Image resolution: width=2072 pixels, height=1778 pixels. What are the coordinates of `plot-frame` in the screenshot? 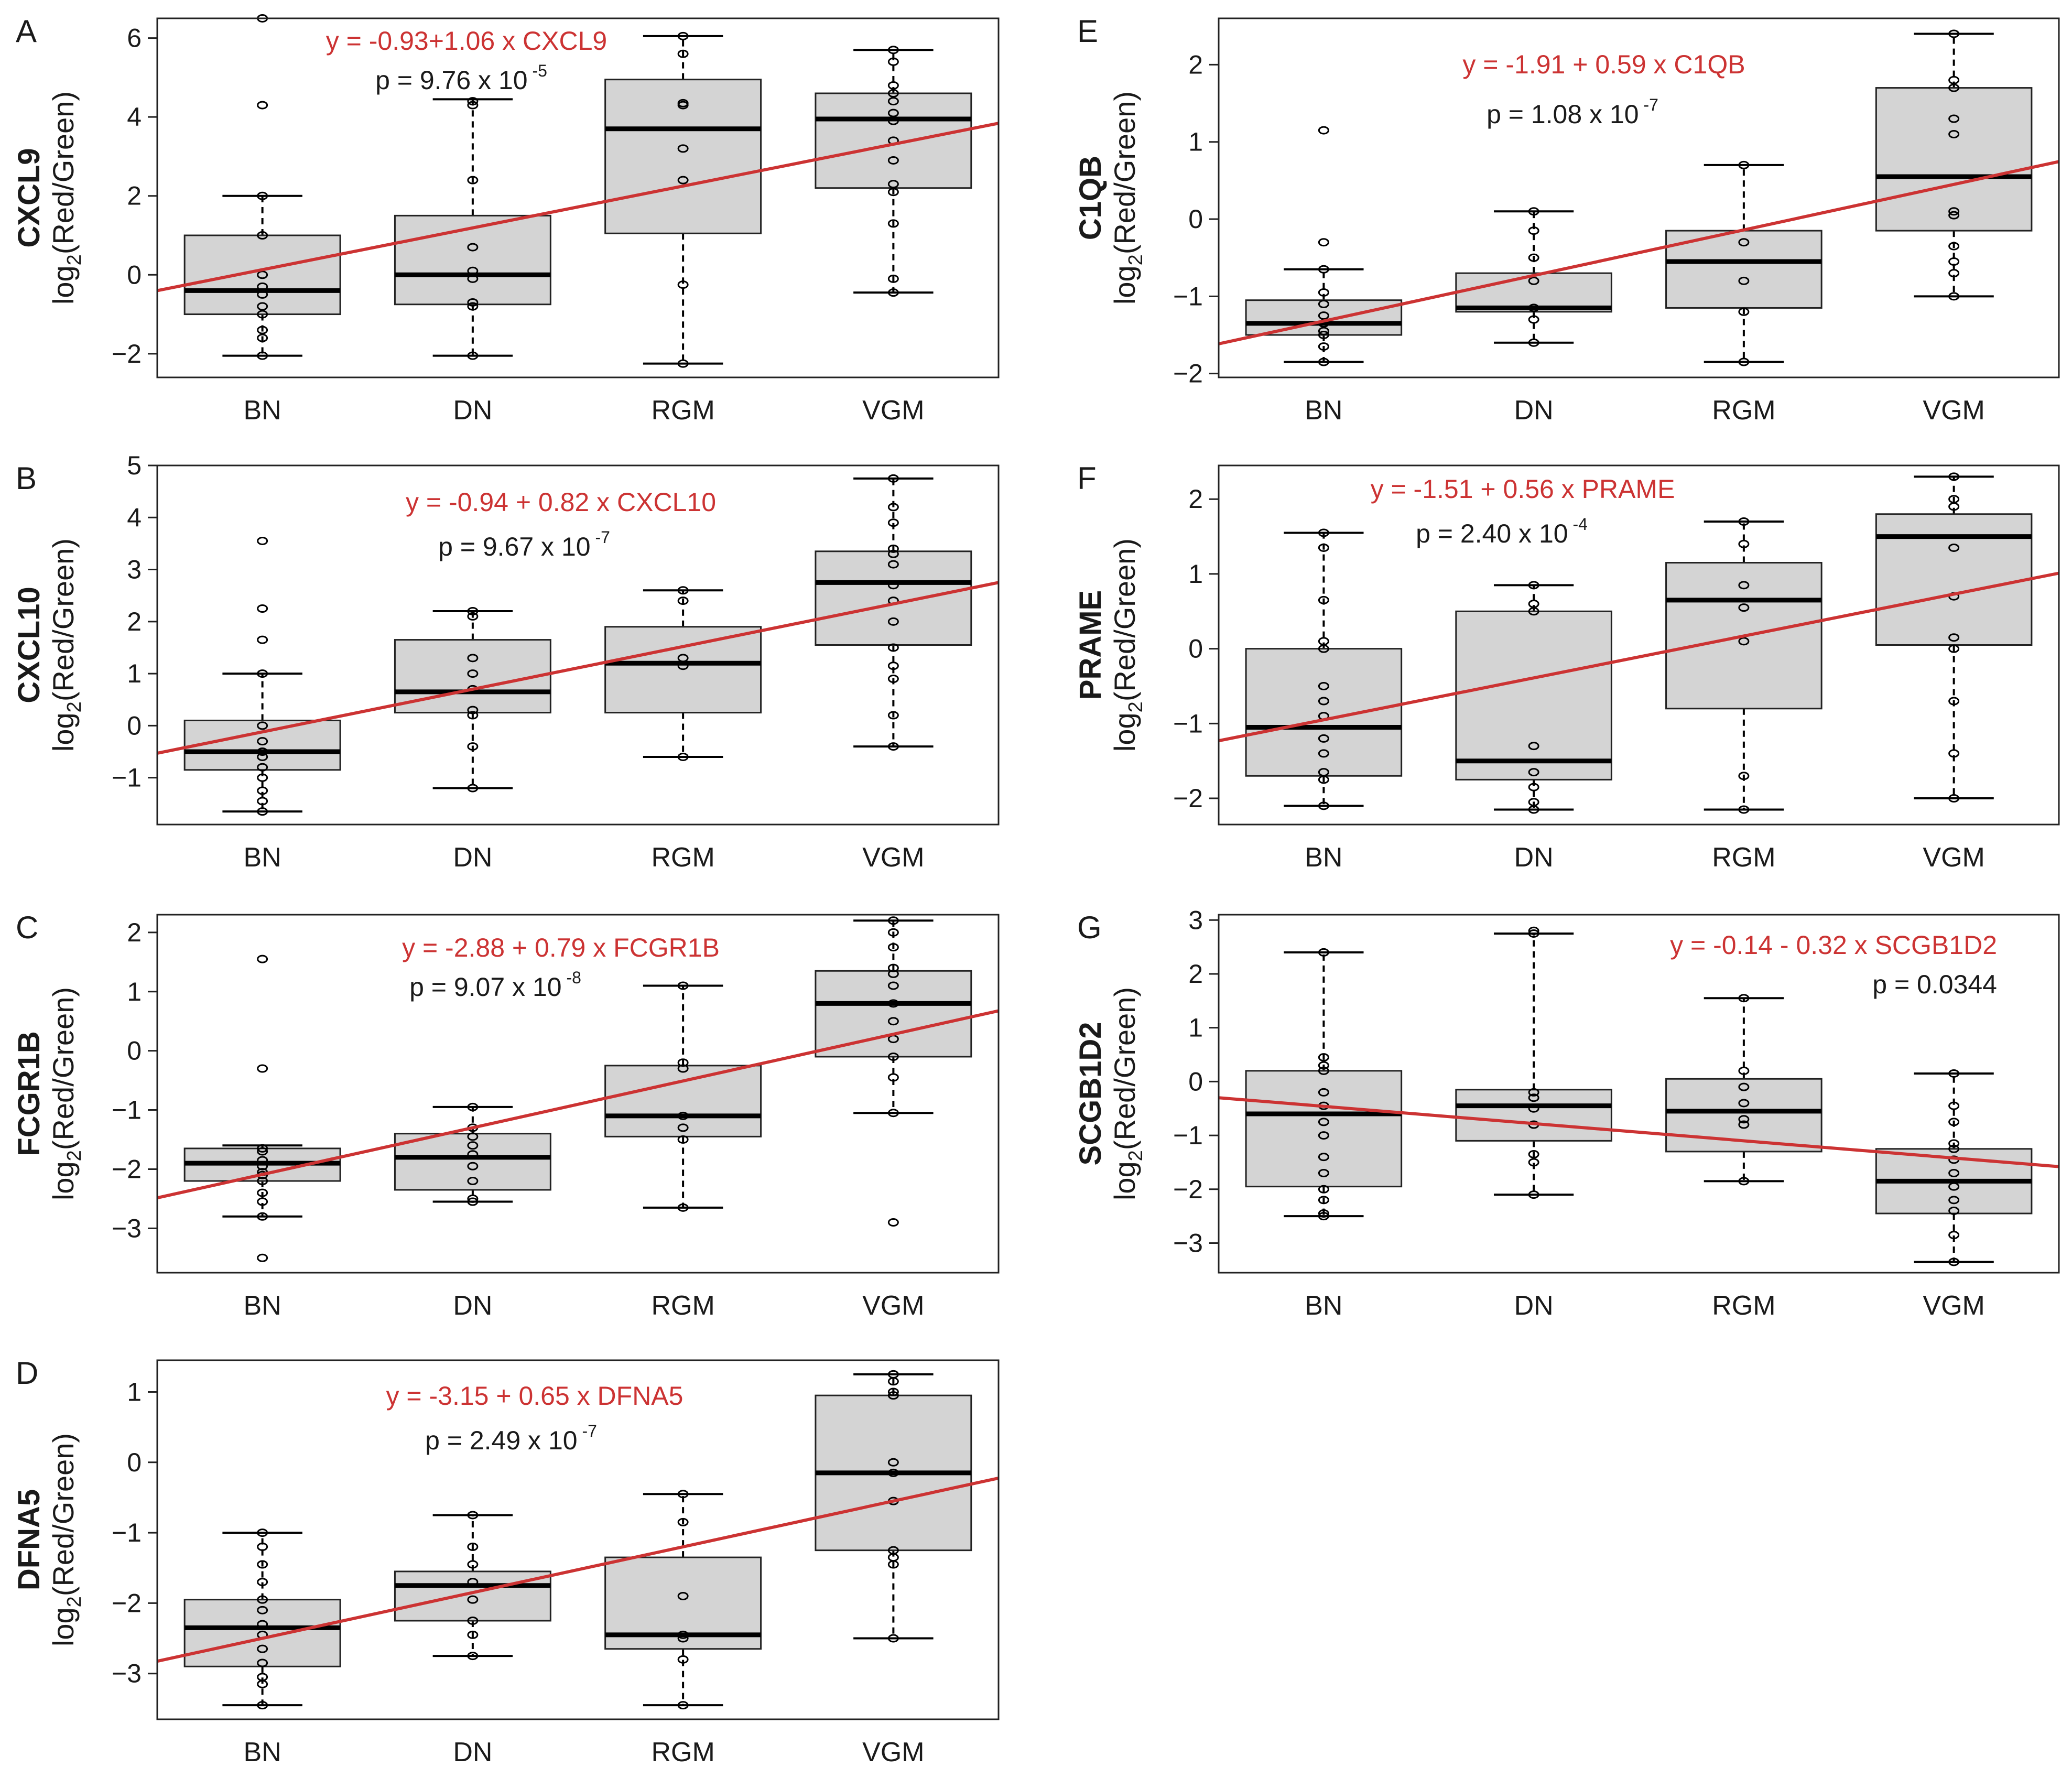 It's located at (1639, 197).